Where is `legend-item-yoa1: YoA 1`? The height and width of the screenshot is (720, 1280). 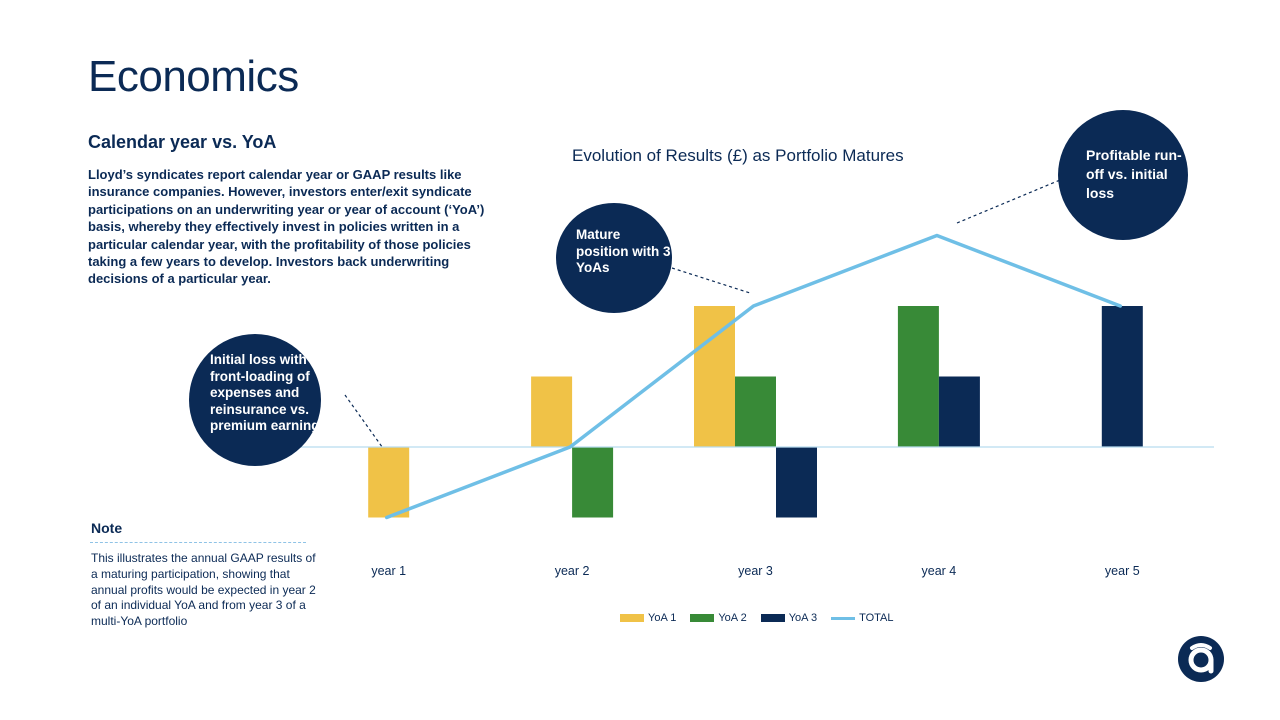
legend-item-yoa1: YoA 1 is located at coordinates (648, 618).